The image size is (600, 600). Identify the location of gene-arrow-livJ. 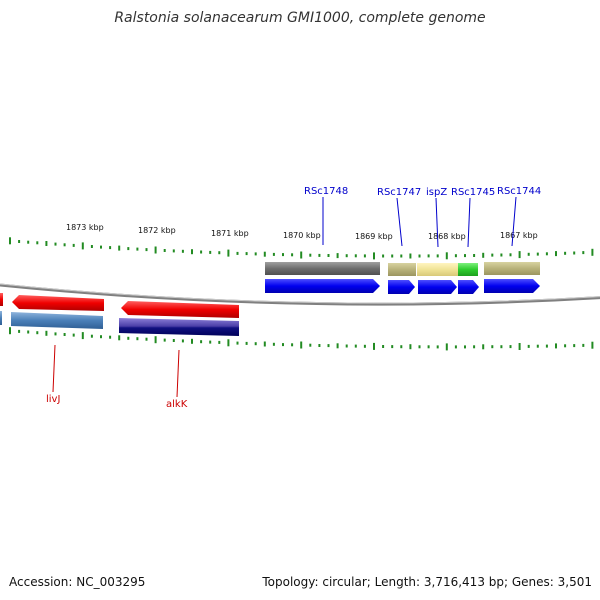
(58, 303).